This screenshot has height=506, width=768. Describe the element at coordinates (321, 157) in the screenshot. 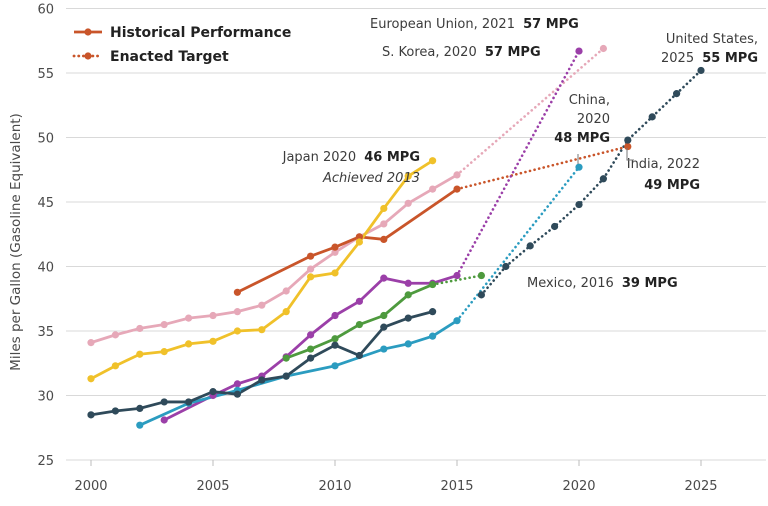

I see `annotation-text: Japan 2020` at that location.